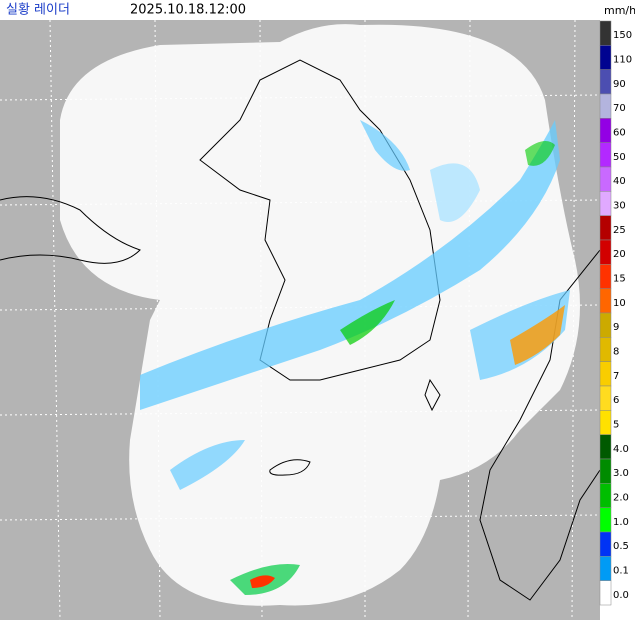  I want to click on legend-label: 15, so click(619, 279).